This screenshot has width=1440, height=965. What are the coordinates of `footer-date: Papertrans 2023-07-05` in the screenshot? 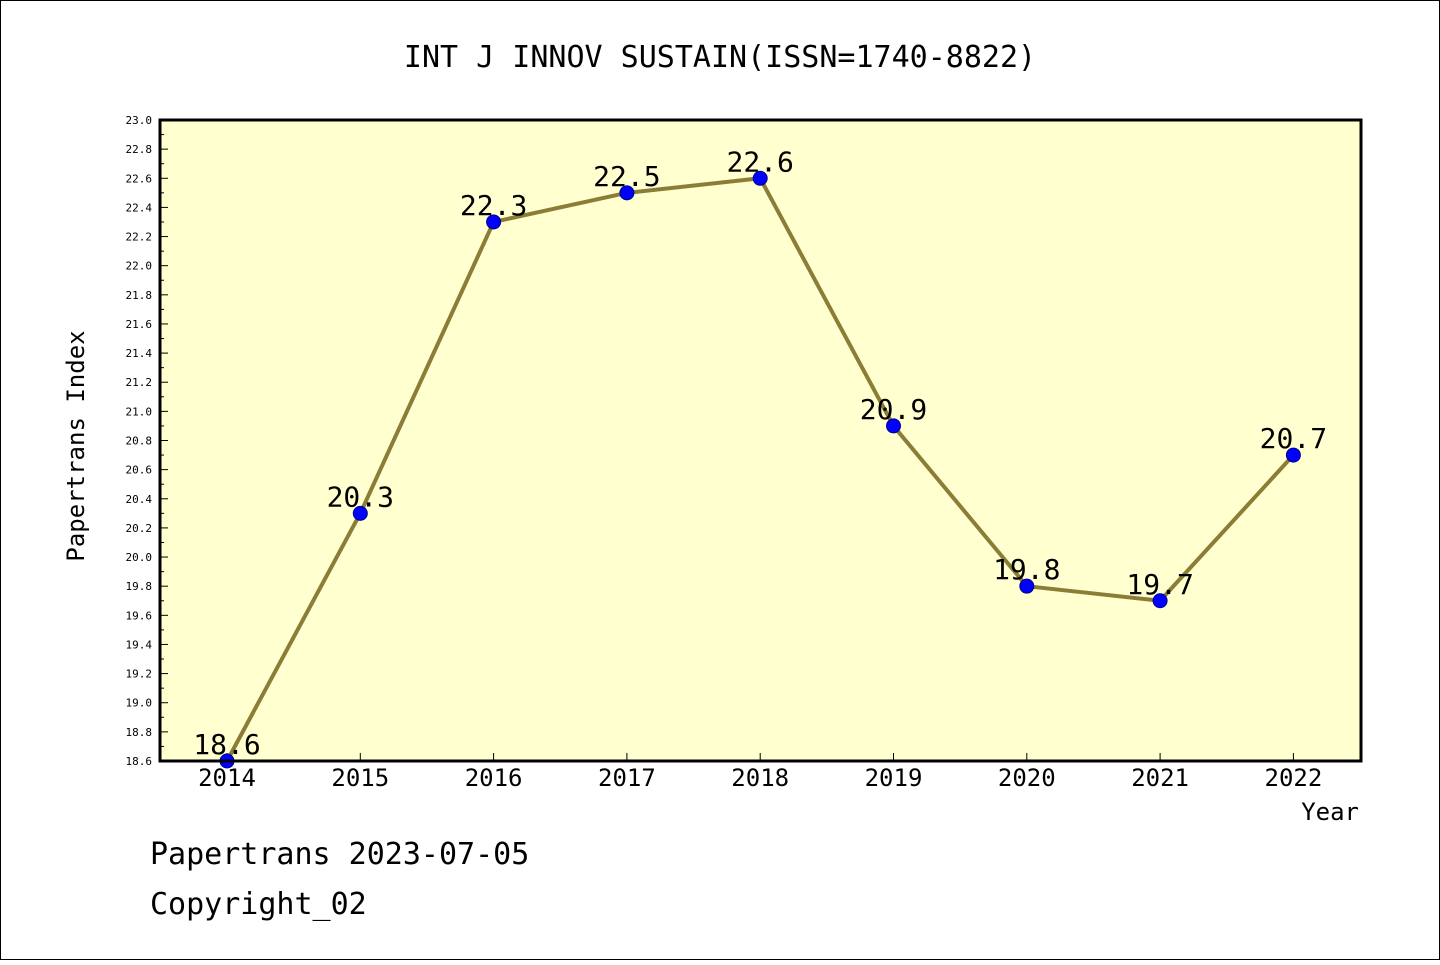 It's located at (339, 854).